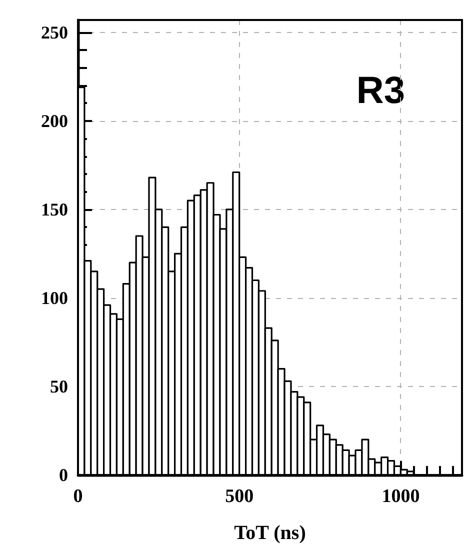 The width and height of the screenshot is (465, 560). What do you see at coordinates (401, 496) in the screenshot?
I see `x-tick-label: 1000` at bounding box center [401, 496].